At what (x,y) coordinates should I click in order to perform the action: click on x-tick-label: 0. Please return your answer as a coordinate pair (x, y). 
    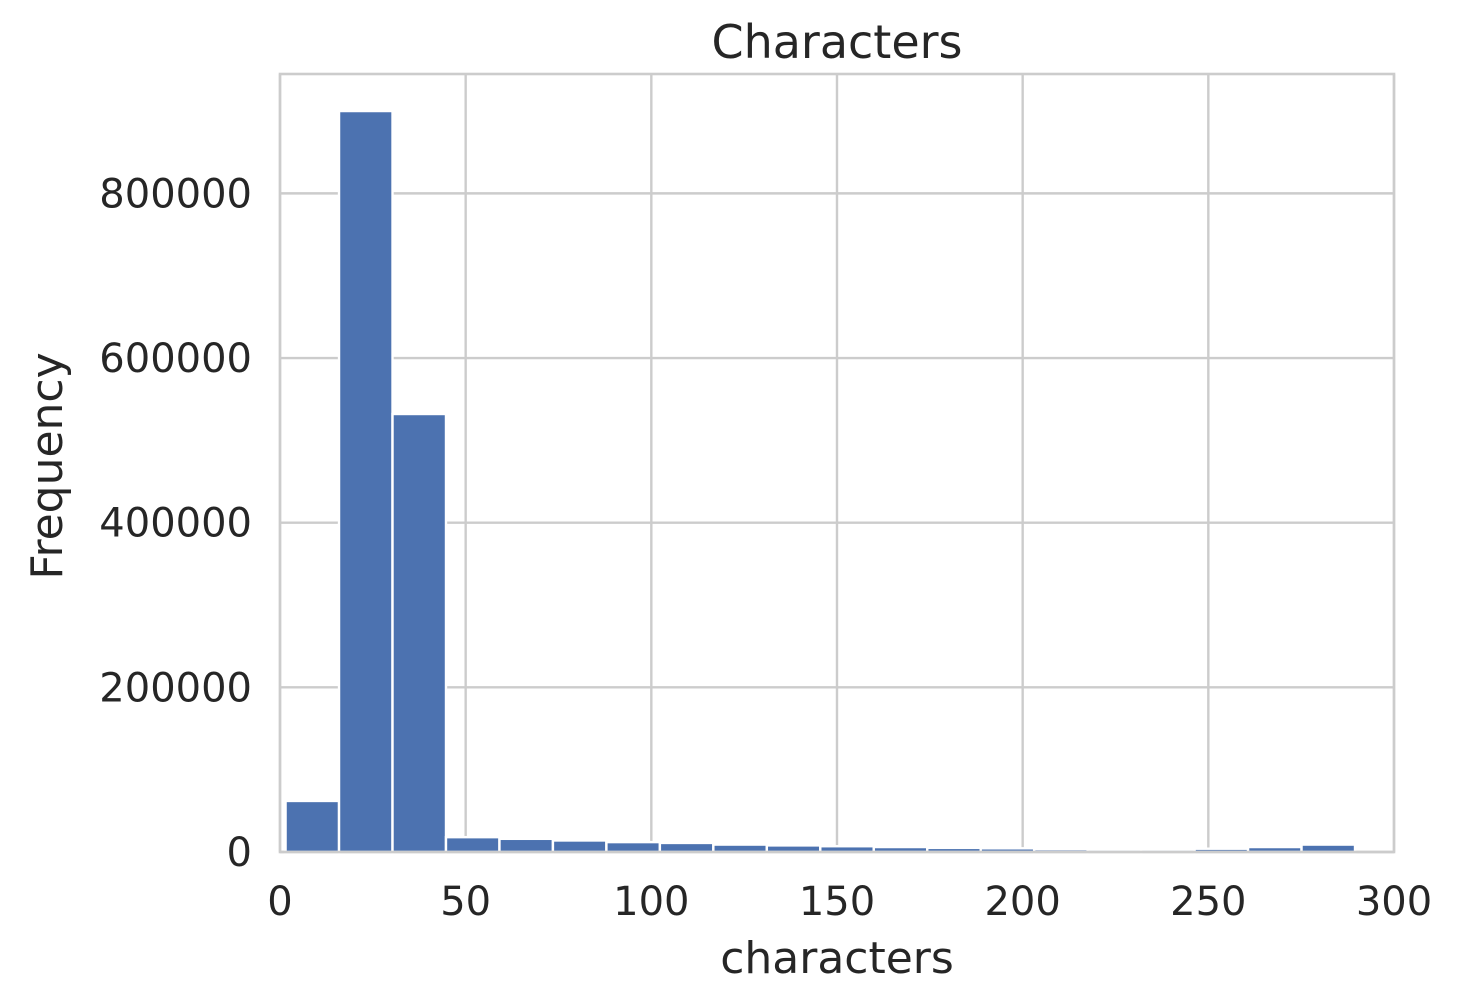
    Looking at the image, I should click on (279, 902).